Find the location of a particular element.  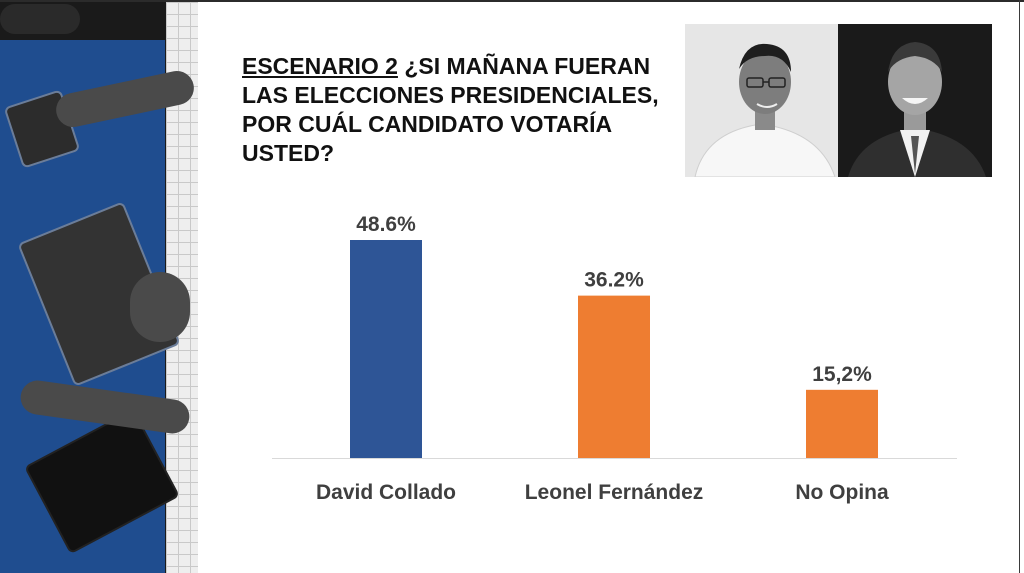

chart-baseline is located at coordinates (614, 458).